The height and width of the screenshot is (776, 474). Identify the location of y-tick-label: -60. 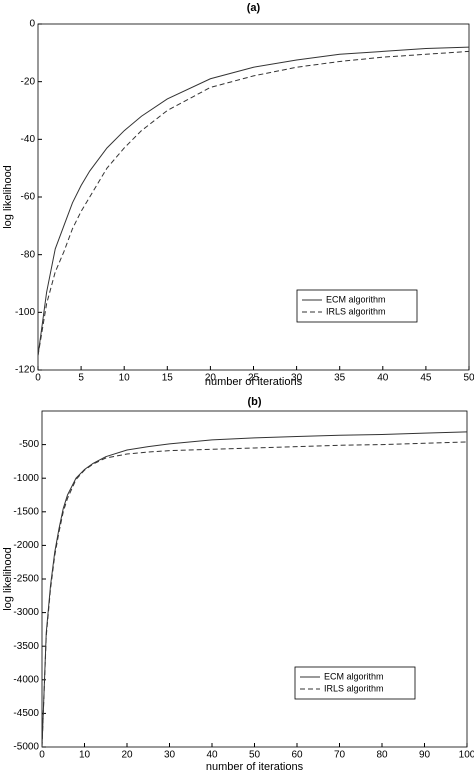
(28, 197).